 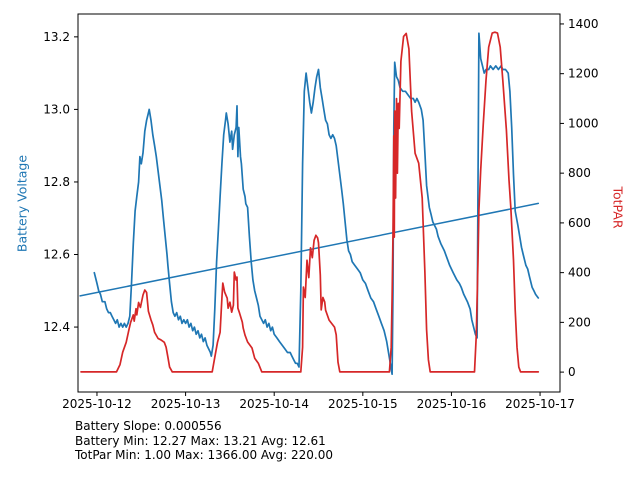 I want to click on y-tick-label: 13.2, so click(x=56, y=37).